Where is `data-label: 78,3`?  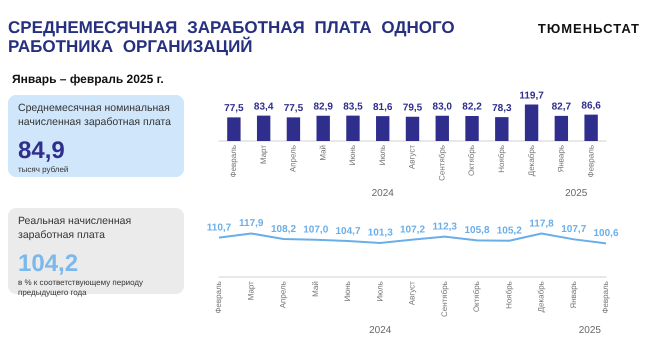 data-label: 78,3 is located at coordinates (502, 108).